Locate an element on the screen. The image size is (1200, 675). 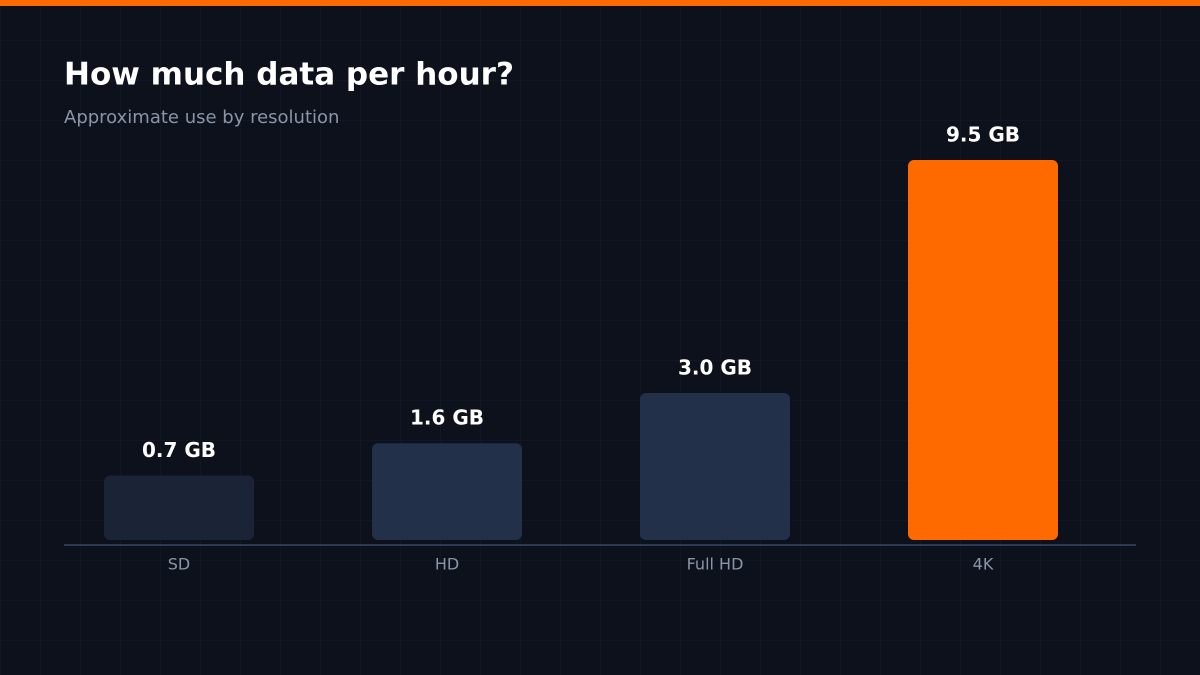
value-label: 1.6 GB is located at coordinates (447, 418).